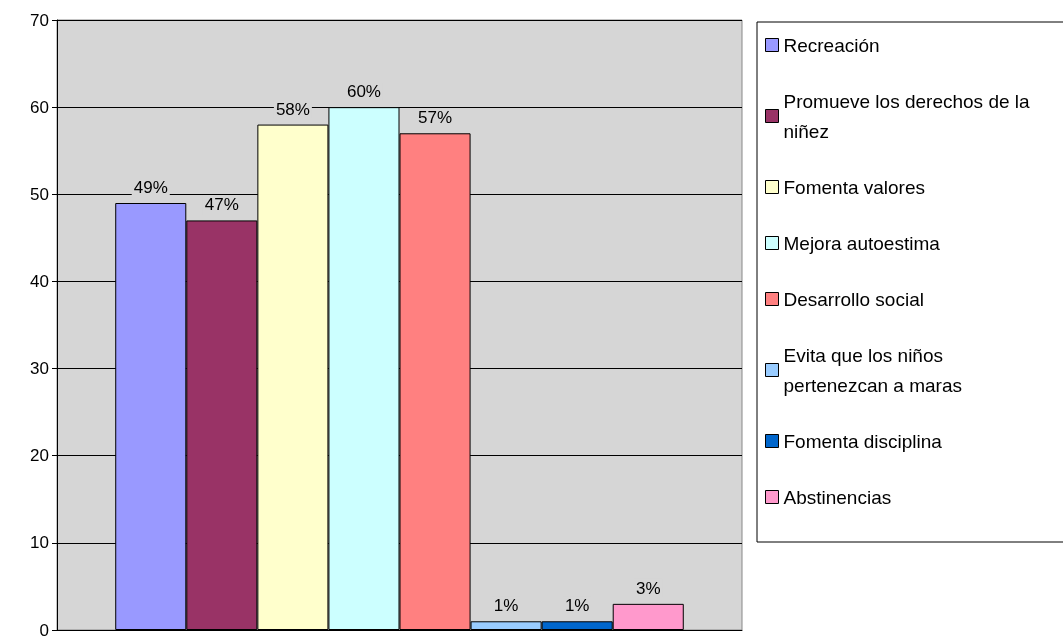  What do you see at coordinates (872, 370) in the screenshot?
I see `legend-label: Evita que los niños pertenezcan a maras` at bounding box center [872, 370].